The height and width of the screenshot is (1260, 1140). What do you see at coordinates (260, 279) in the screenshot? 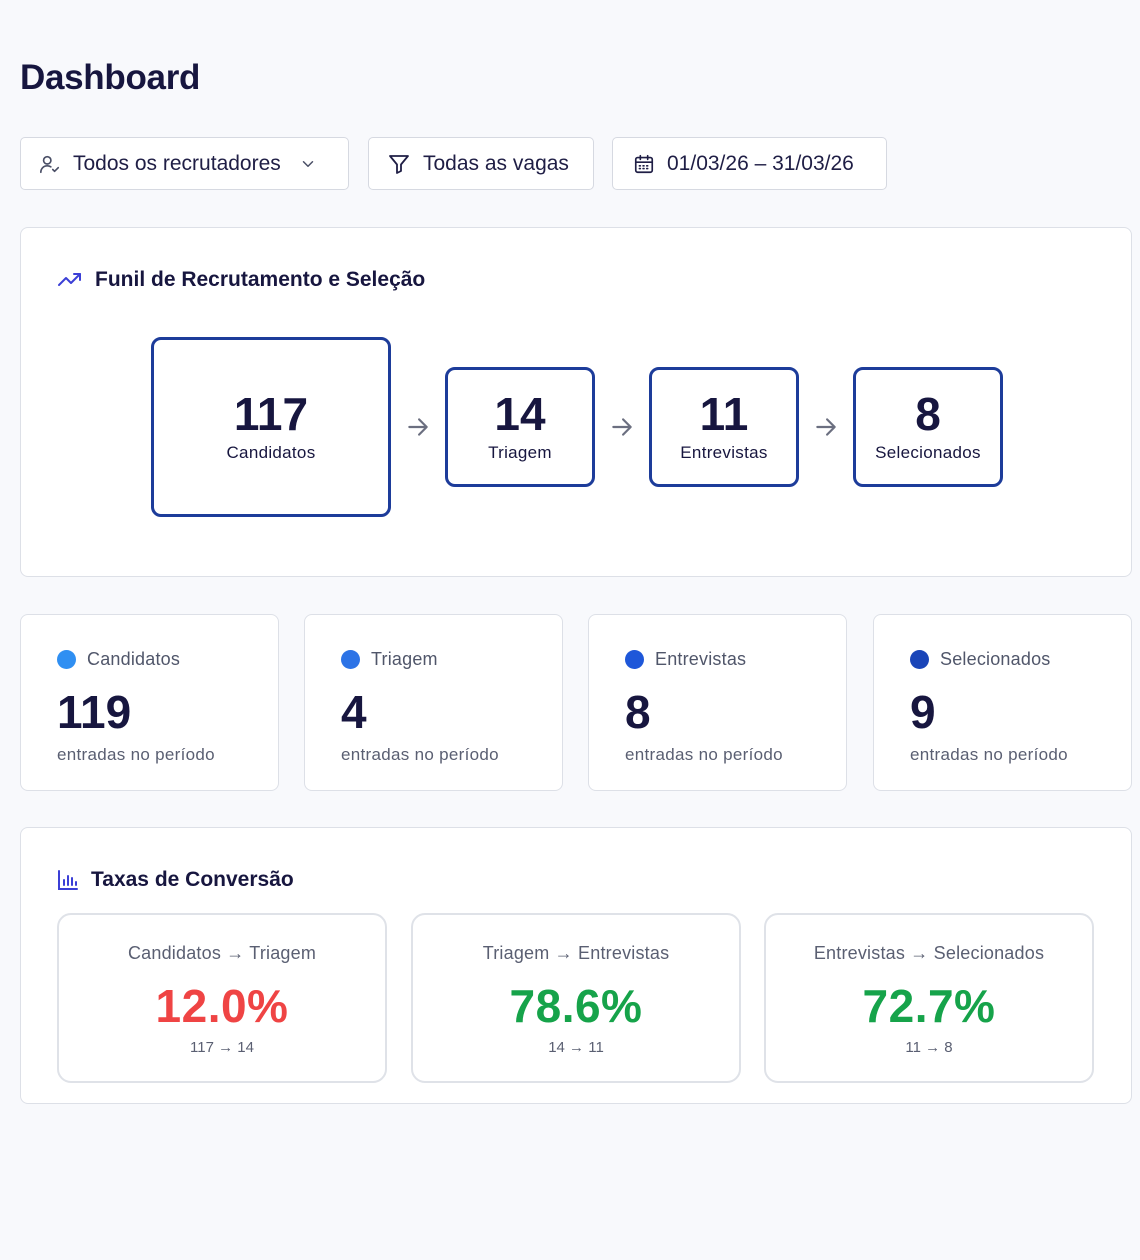
I see `funnel-title: Funil de Recrutamento e Seleção` at bounding box center [260, 279].